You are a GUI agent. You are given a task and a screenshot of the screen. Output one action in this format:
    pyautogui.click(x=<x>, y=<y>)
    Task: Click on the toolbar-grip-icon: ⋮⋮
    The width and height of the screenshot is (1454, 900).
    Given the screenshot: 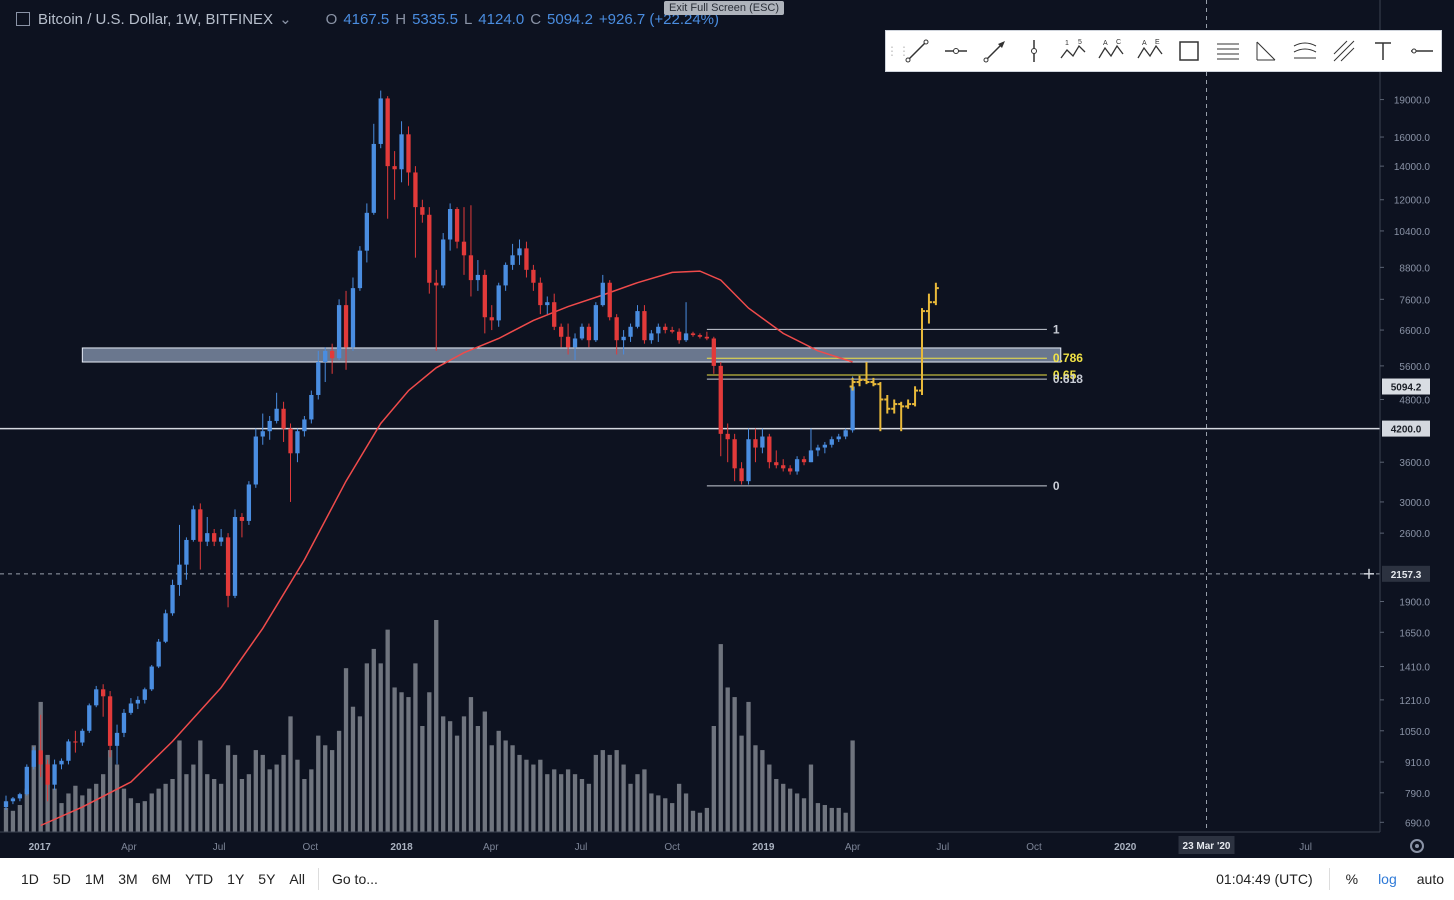 What is the action you would take?
    pyautogui.click(x=898, y=51)
    